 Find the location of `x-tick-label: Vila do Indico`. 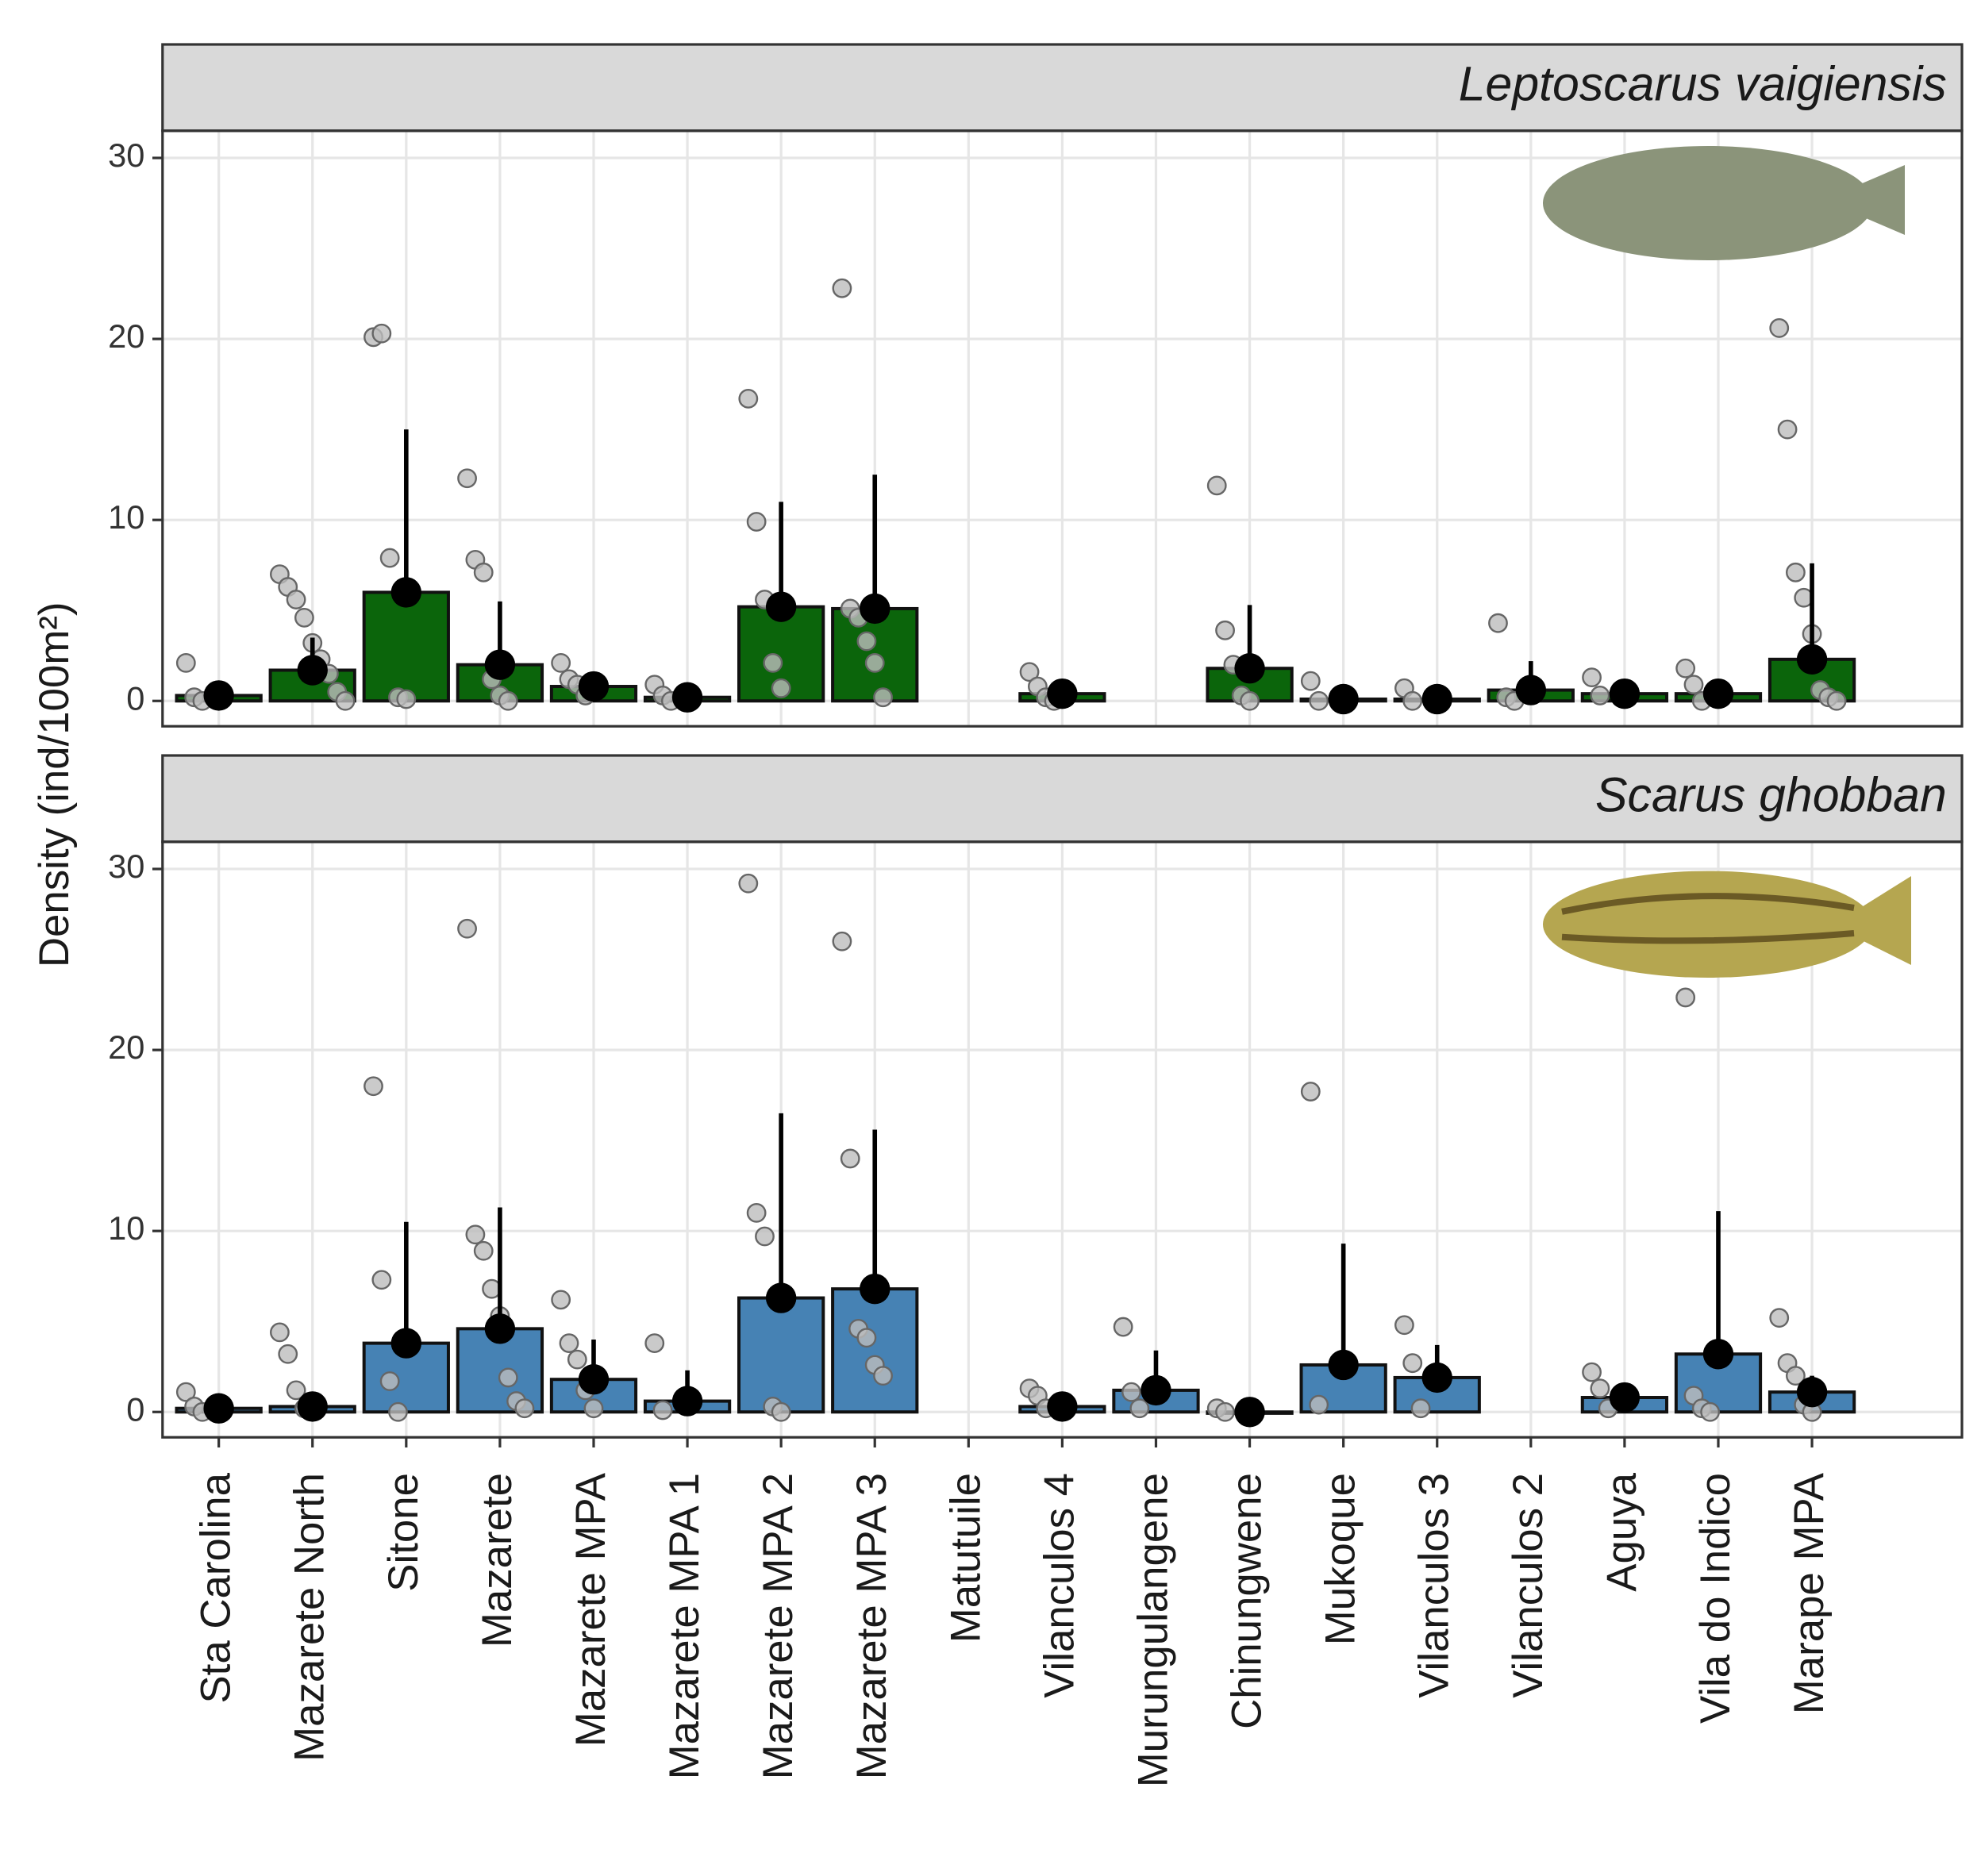

x-tick-label: Vila do Indico is located at coordinates (1715, 1598).